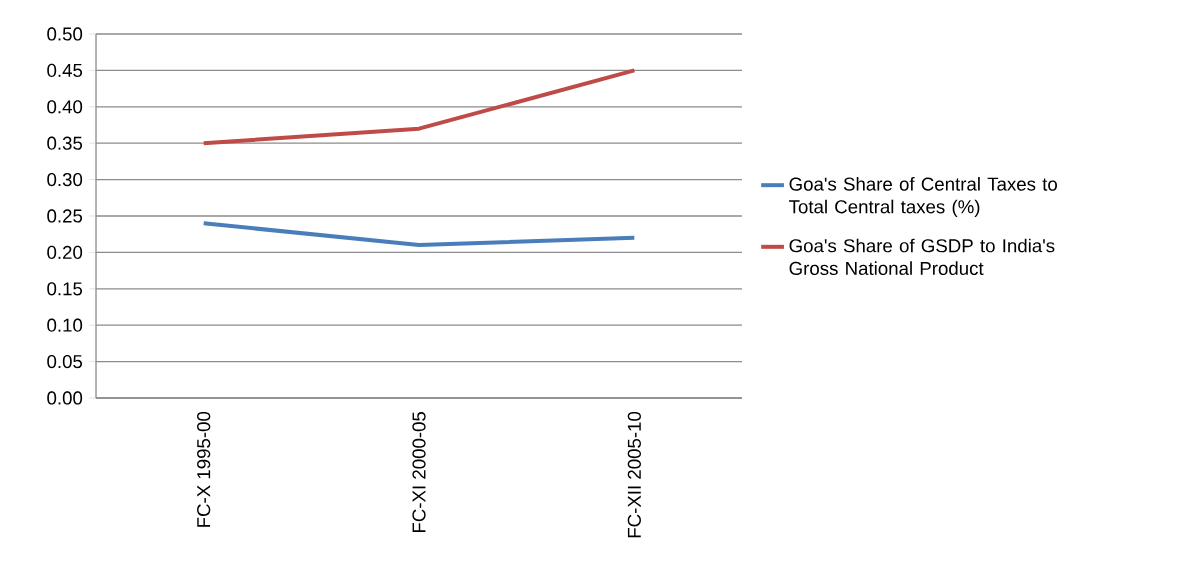 This screenshot has width=1184, height=584. I want to click on y-tick-label: 0.40, so click(65, 107).